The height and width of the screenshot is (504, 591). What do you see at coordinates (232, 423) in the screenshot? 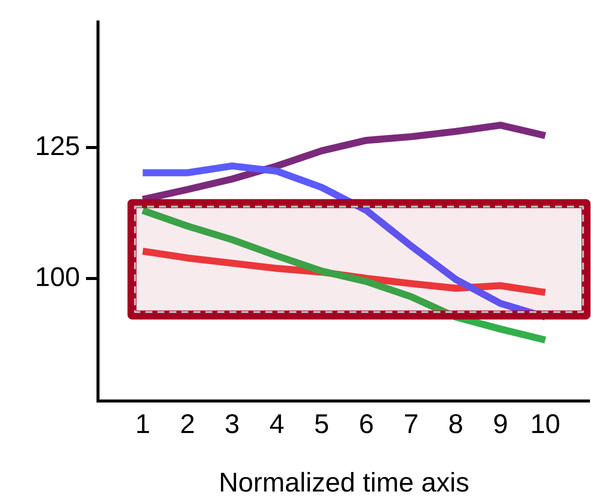
I see `x-tick-label: 3` at bounding box center [232, 423].